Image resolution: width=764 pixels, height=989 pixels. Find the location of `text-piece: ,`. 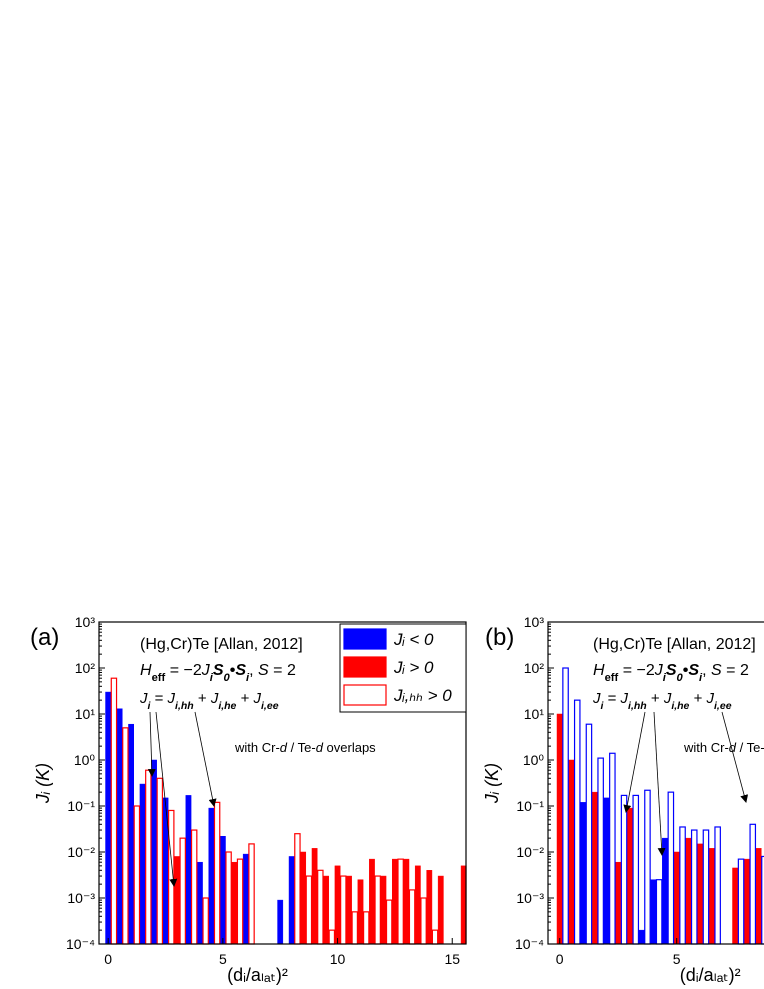

text-piece: , is located at coordinates (253, 670).